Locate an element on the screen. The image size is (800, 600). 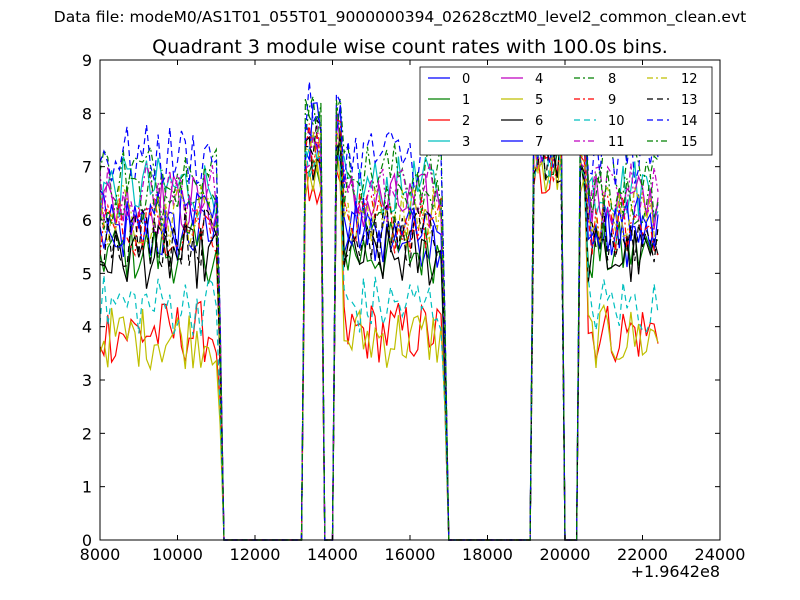
y-tick-label: 0 is located at coordinates (87, 540).